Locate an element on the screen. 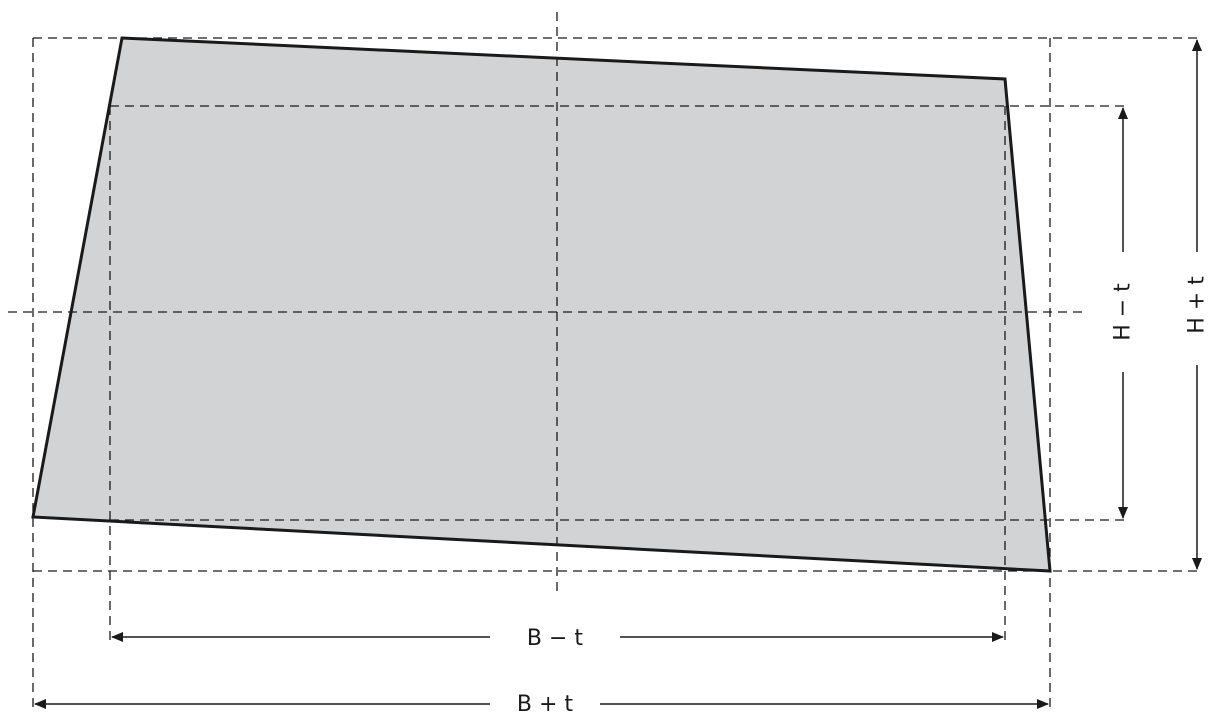 This screenshot has width=1211, height=713. dimension-h-minus-t: H − t is located at coordinates (1123, 313).